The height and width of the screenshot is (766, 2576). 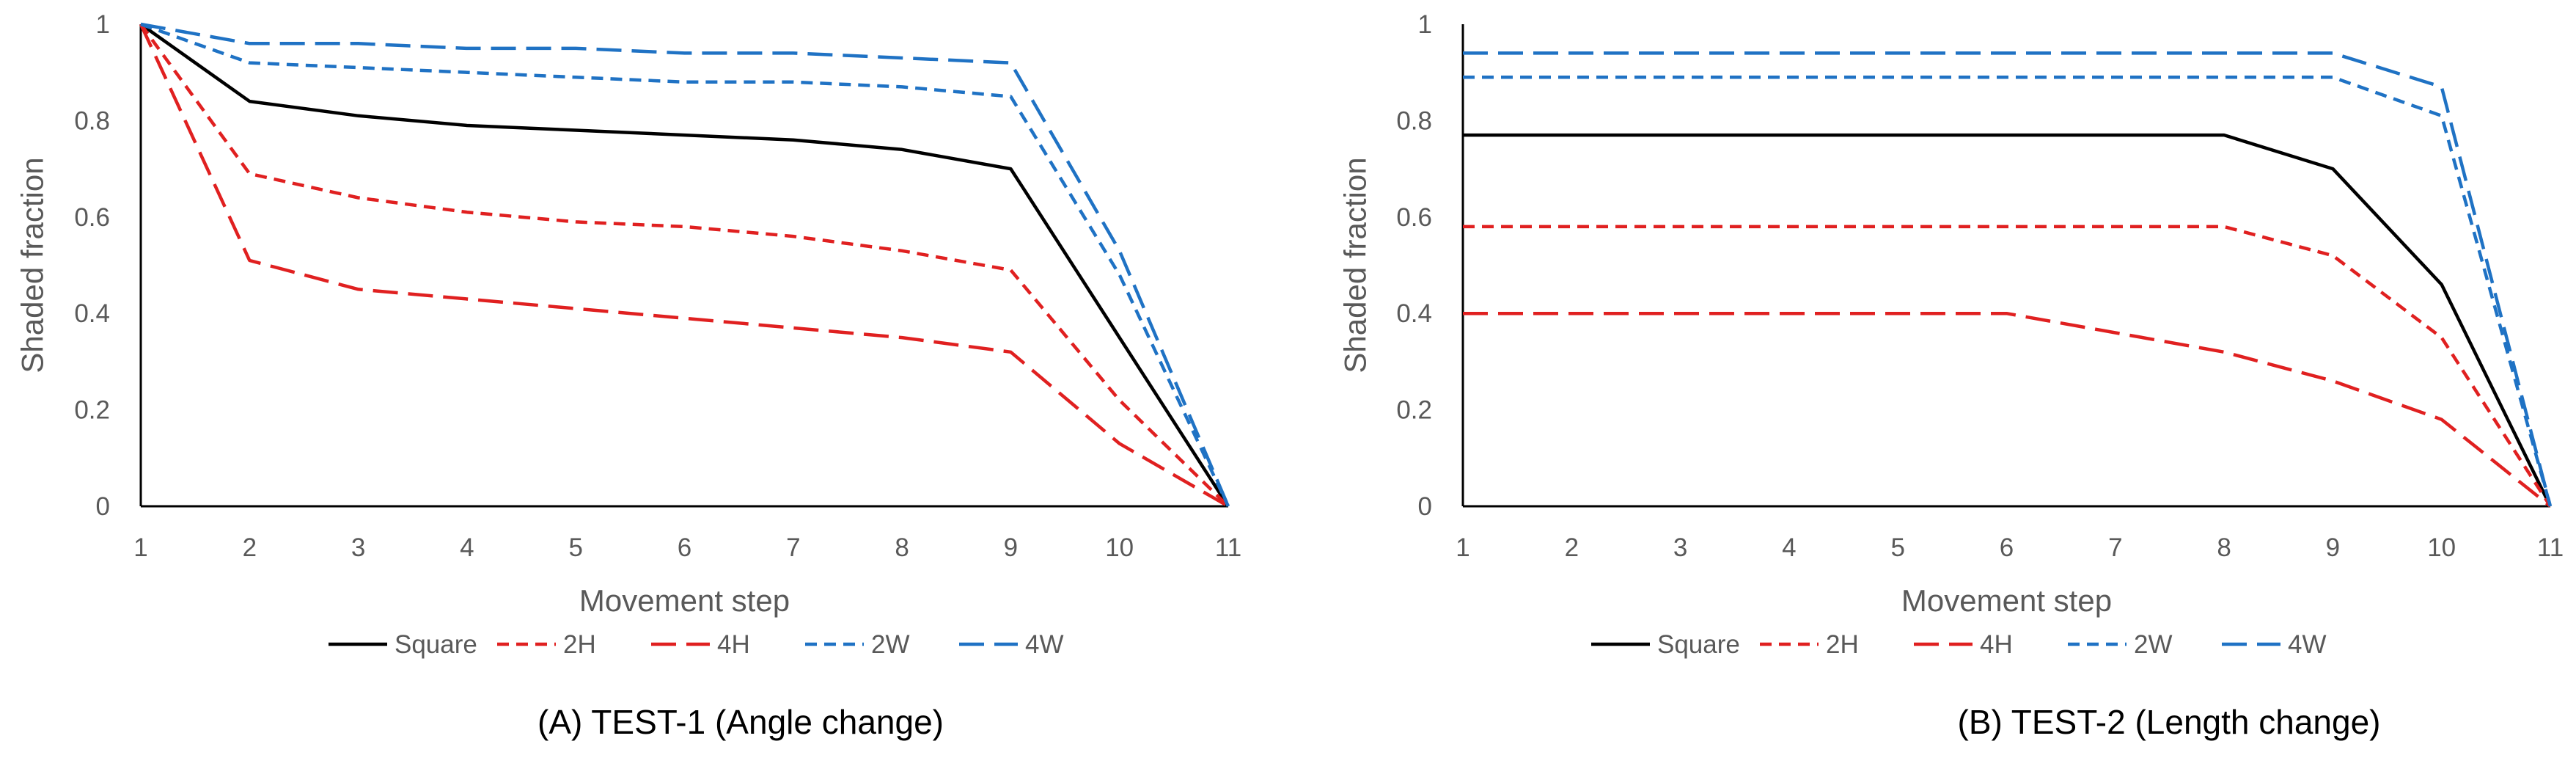 I want to click on panel-caption: (A) TEST-1 (Angle change), so click(x=741, y=722).